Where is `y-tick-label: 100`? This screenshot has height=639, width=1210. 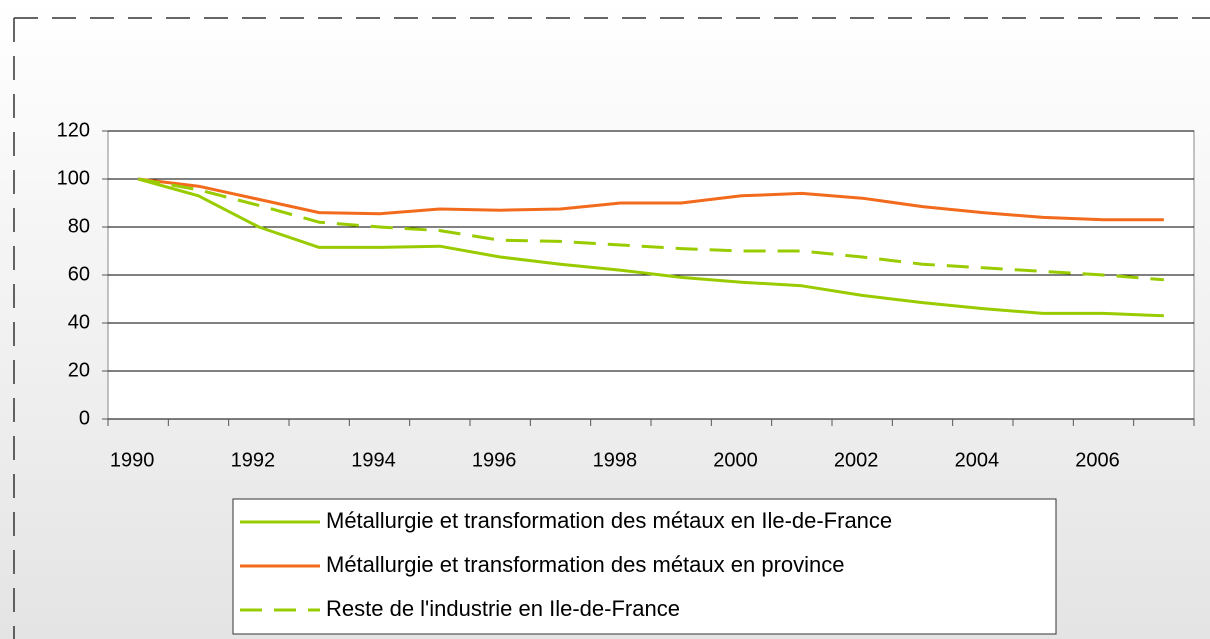 y-tick-label: 100 is located at coordinates (73, 178).